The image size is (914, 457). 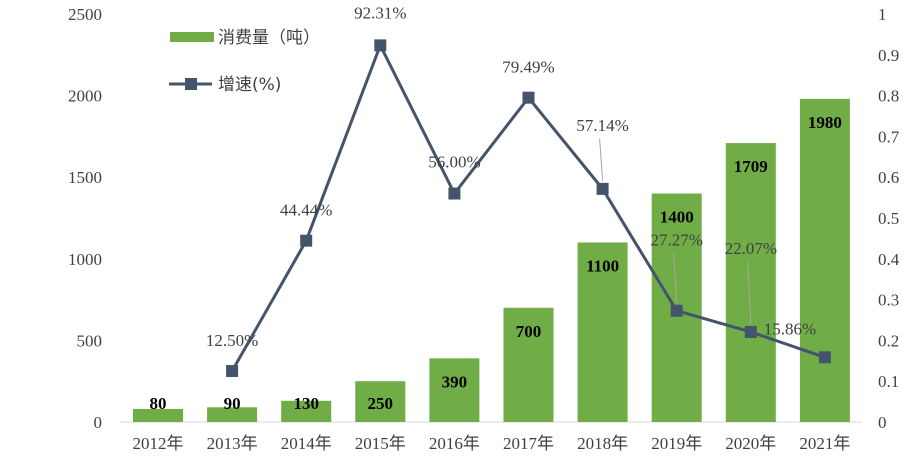 I want to click on x-tick-label: 2017年, so click(x=528, y=443).